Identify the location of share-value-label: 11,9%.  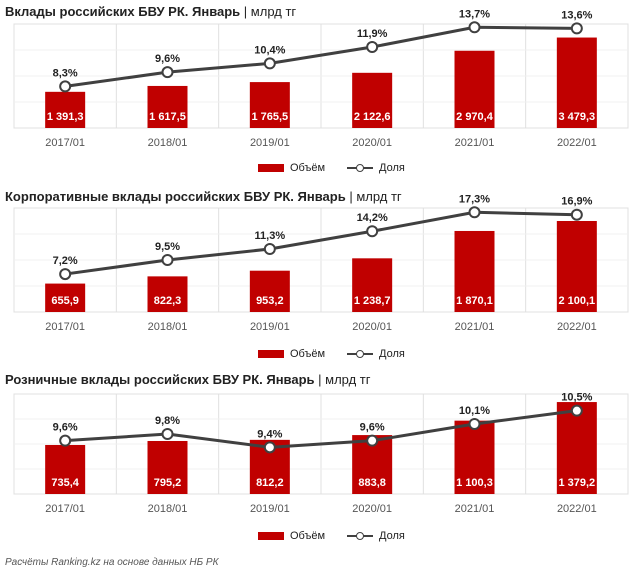
(372, 34).